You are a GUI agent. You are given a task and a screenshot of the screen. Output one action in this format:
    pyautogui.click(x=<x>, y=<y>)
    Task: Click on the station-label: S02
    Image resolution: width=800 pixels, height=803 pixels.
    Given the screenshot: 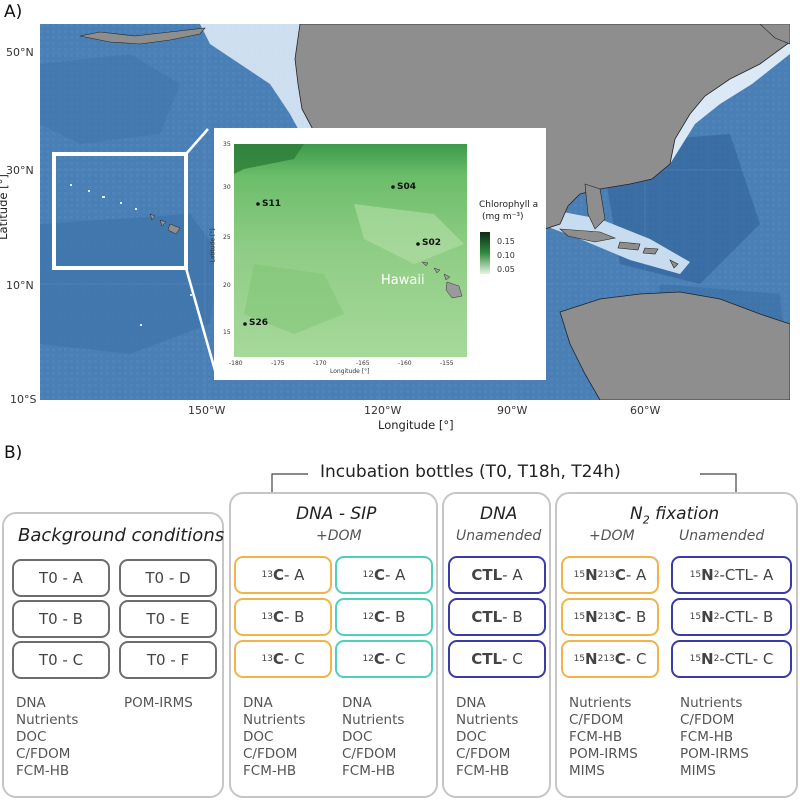 What is the action you would take?
    pyautogui.click(x=432, y=243)
    